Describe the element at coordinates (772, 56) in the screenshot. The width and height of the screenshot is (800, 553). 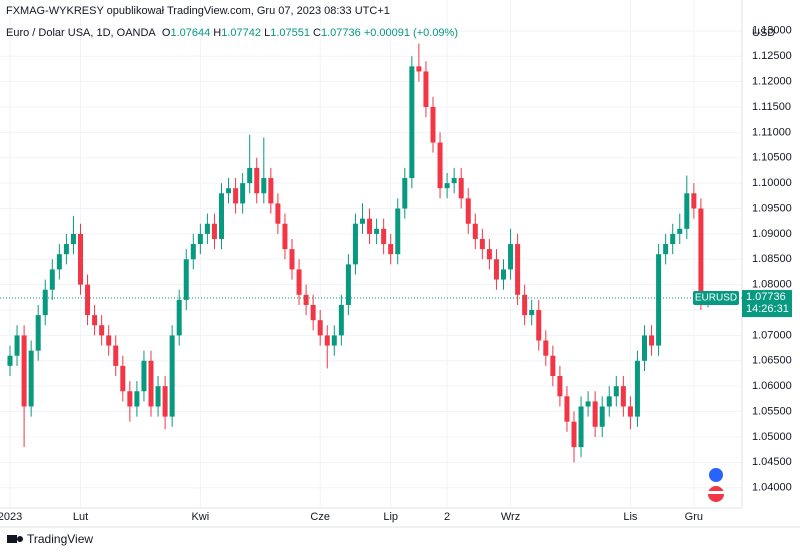
I see `y-tick-label: 1.12500` at that location.